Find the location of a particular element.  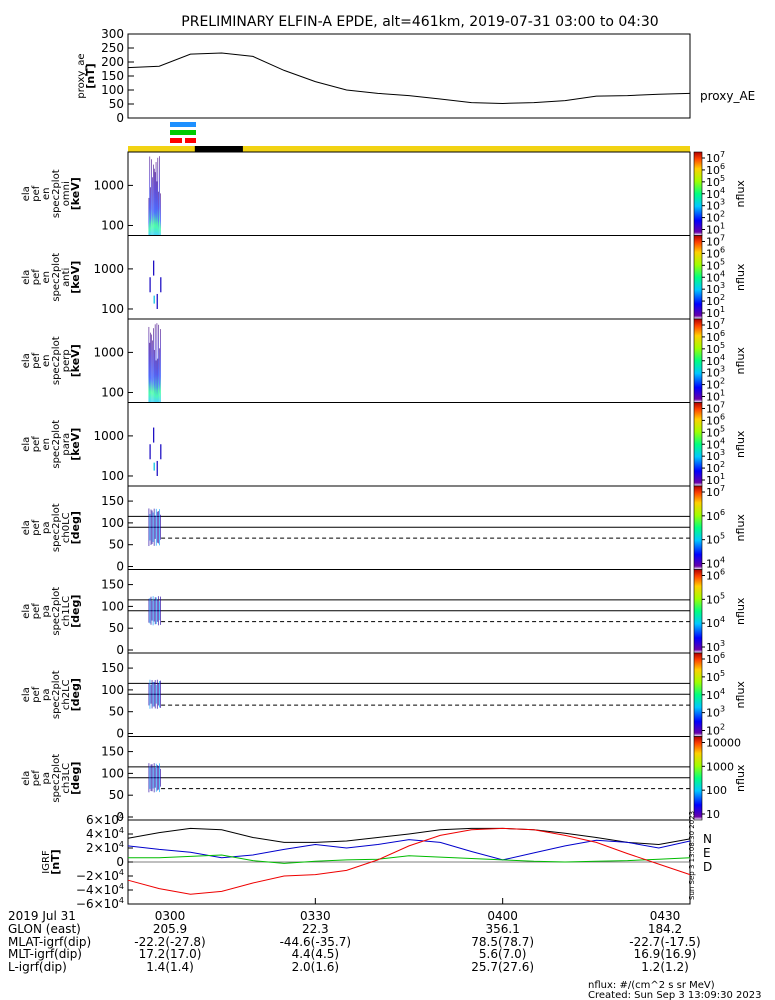

ephemeris-value: 1.4(1.4) is located at coordinates (170, 967).